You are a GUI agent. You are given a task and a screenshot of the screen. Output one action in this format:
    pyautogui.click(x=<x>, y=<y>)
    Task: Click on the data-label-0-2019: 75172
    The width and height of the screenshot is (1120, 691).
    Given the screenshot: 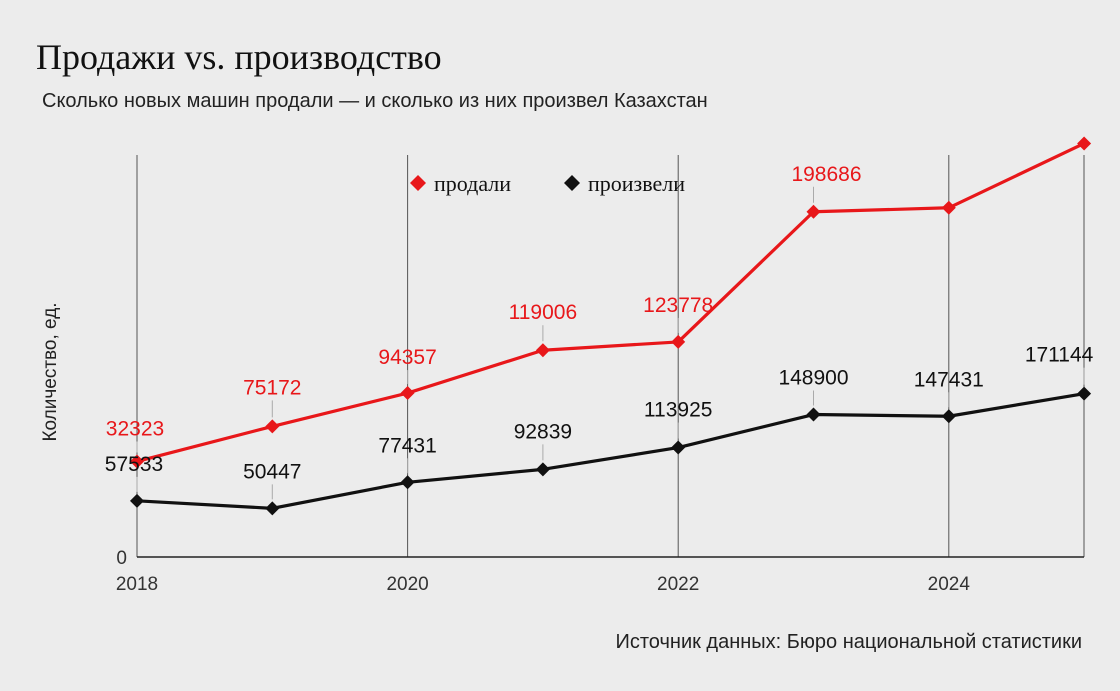 What is the action you would take?
    pyautogui.click(x=272, y=387)
    